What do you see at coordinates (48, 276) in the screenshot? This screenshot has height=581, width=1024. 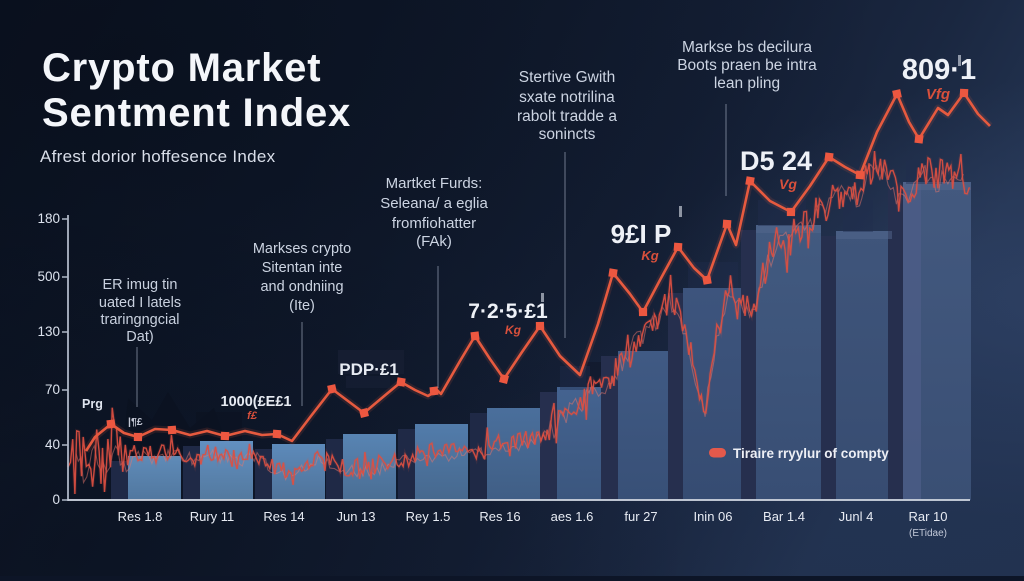 I see `svg-text: 500` at bounding box center [48, 276].